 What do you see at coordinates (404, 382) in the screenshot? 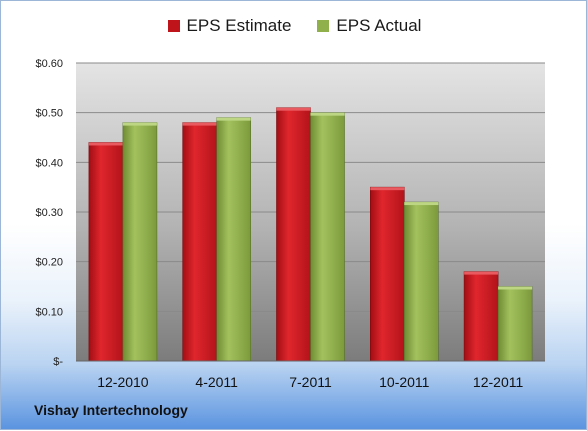
I see `x-category-label: 10-2011` at bounding box center [404, 382].